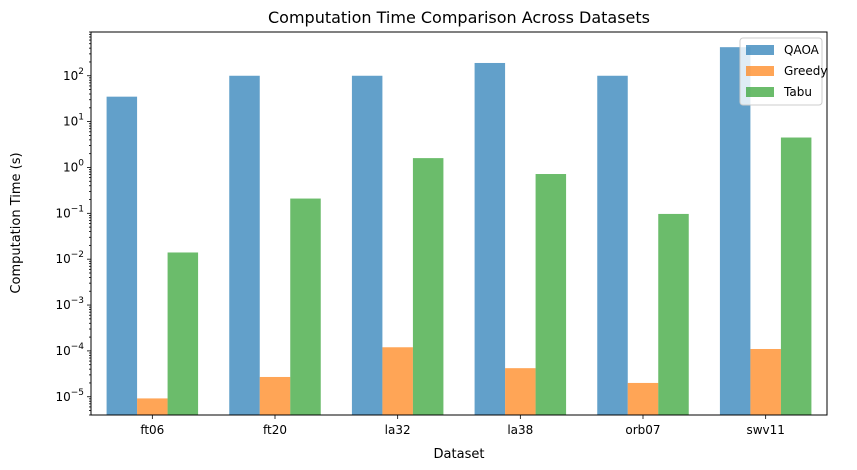 This screenshot has height=470, width=857. I want to click on bar-greedy-la32, so click(397, 381).